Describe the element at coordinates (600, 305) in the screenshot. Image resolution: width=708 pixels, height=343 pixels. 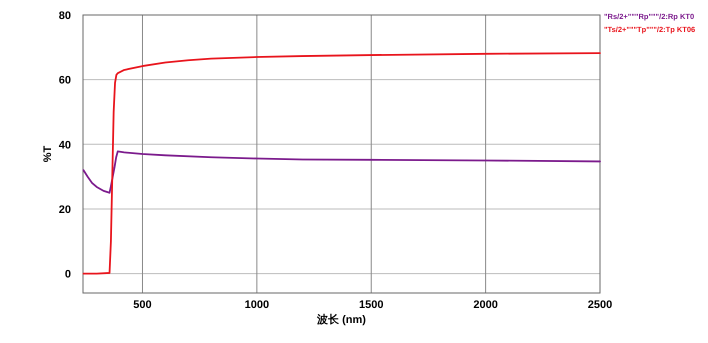
I see `x-tick-label: 2500` at that location.